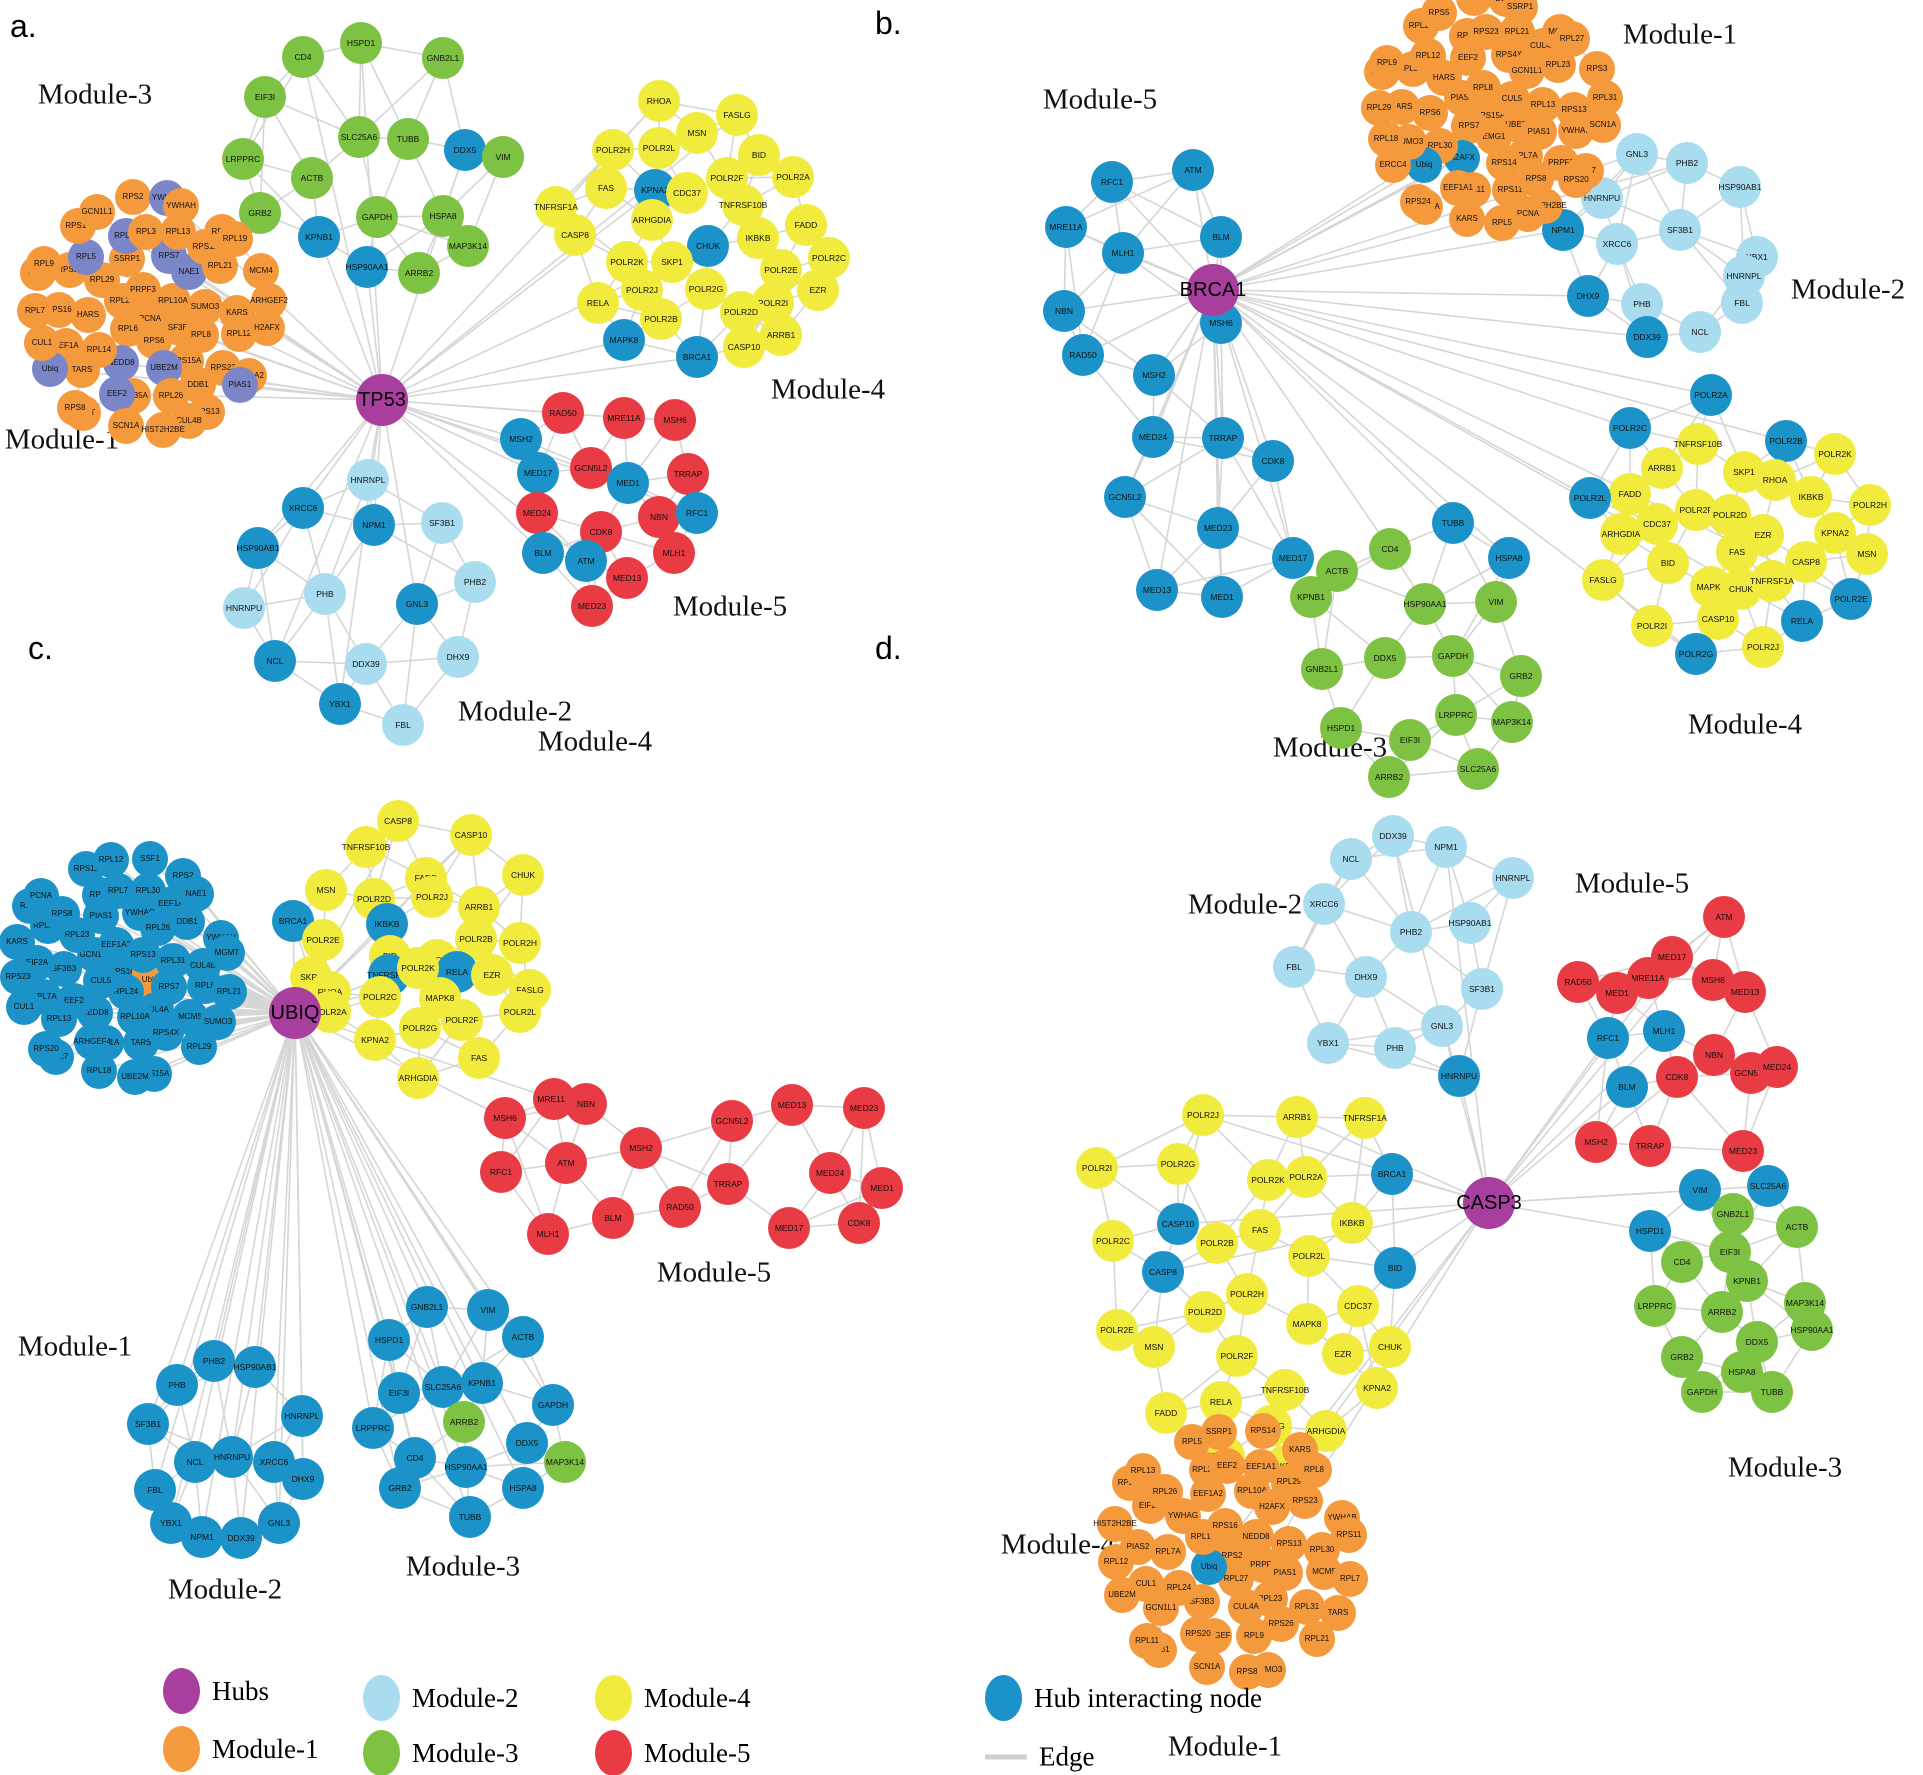 This screenshot has width=1923, height=1775. What do you see at coordinates (1772, 1392) in the screenshot?
I see `node-TUBB: TUBB` at bounding box center [1772, 1392].